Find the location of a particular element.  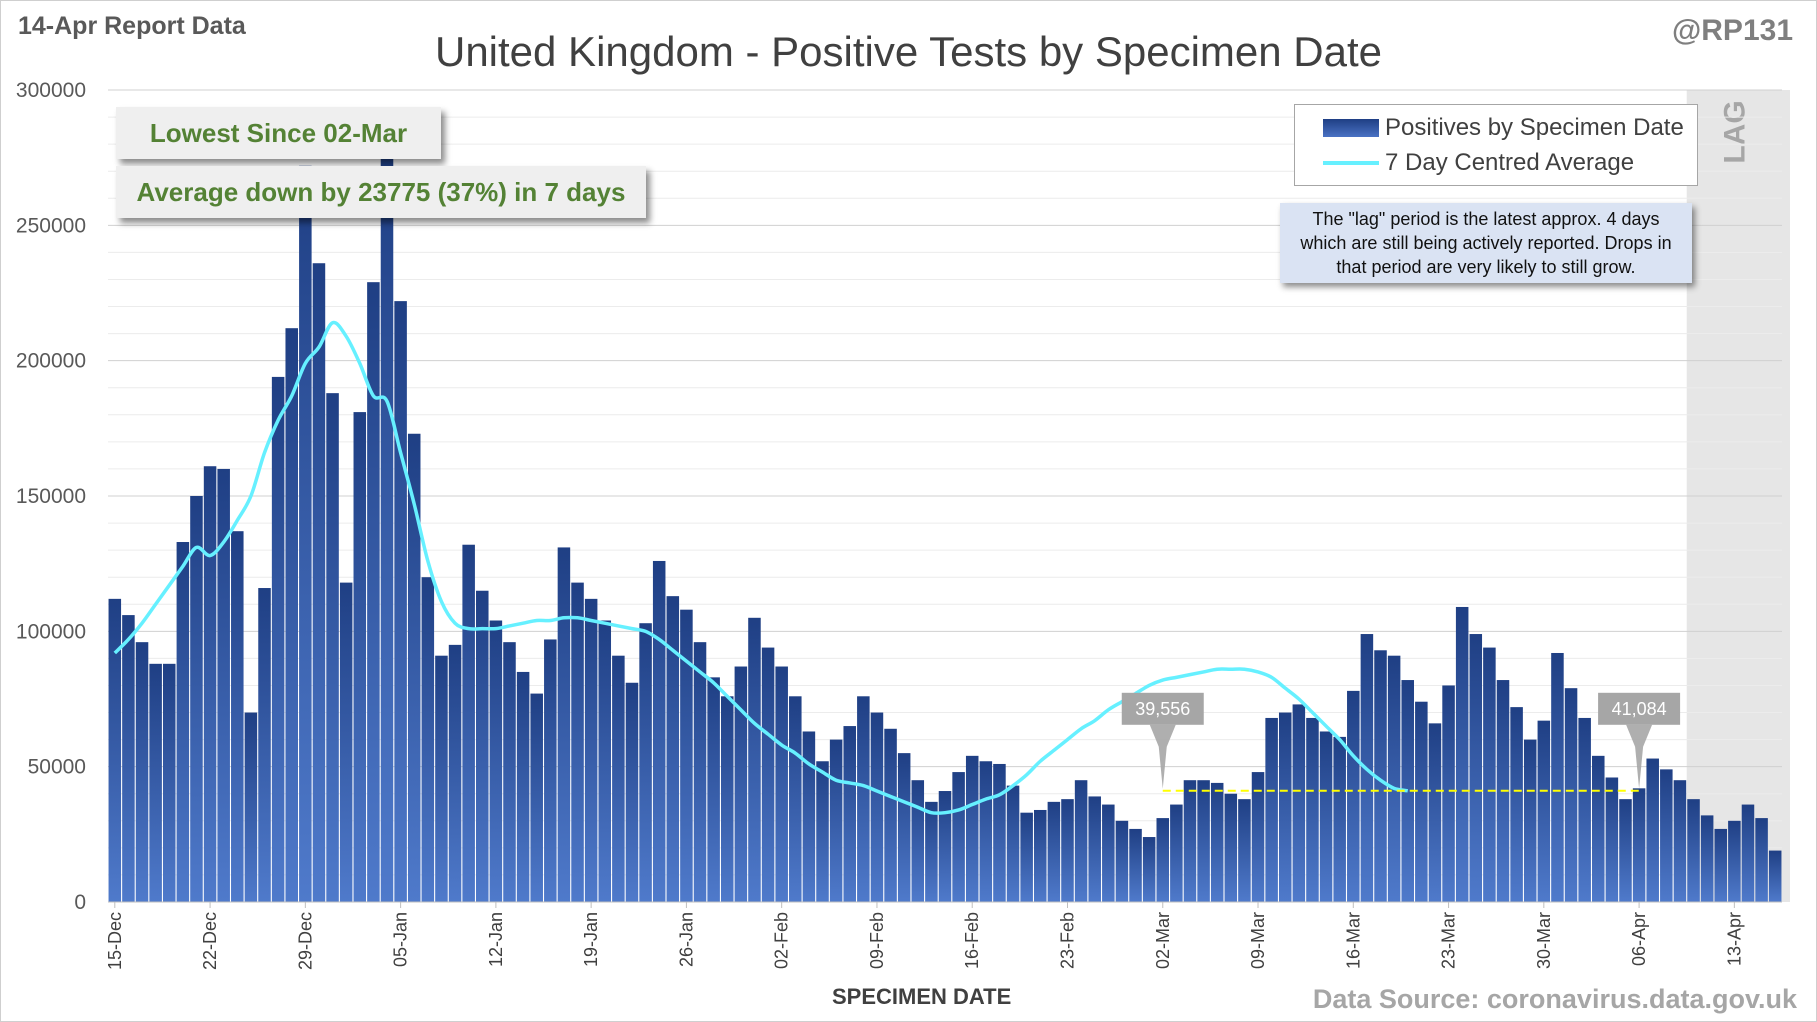

y-tick-label: 250000 is located at coordinates (51, 225).